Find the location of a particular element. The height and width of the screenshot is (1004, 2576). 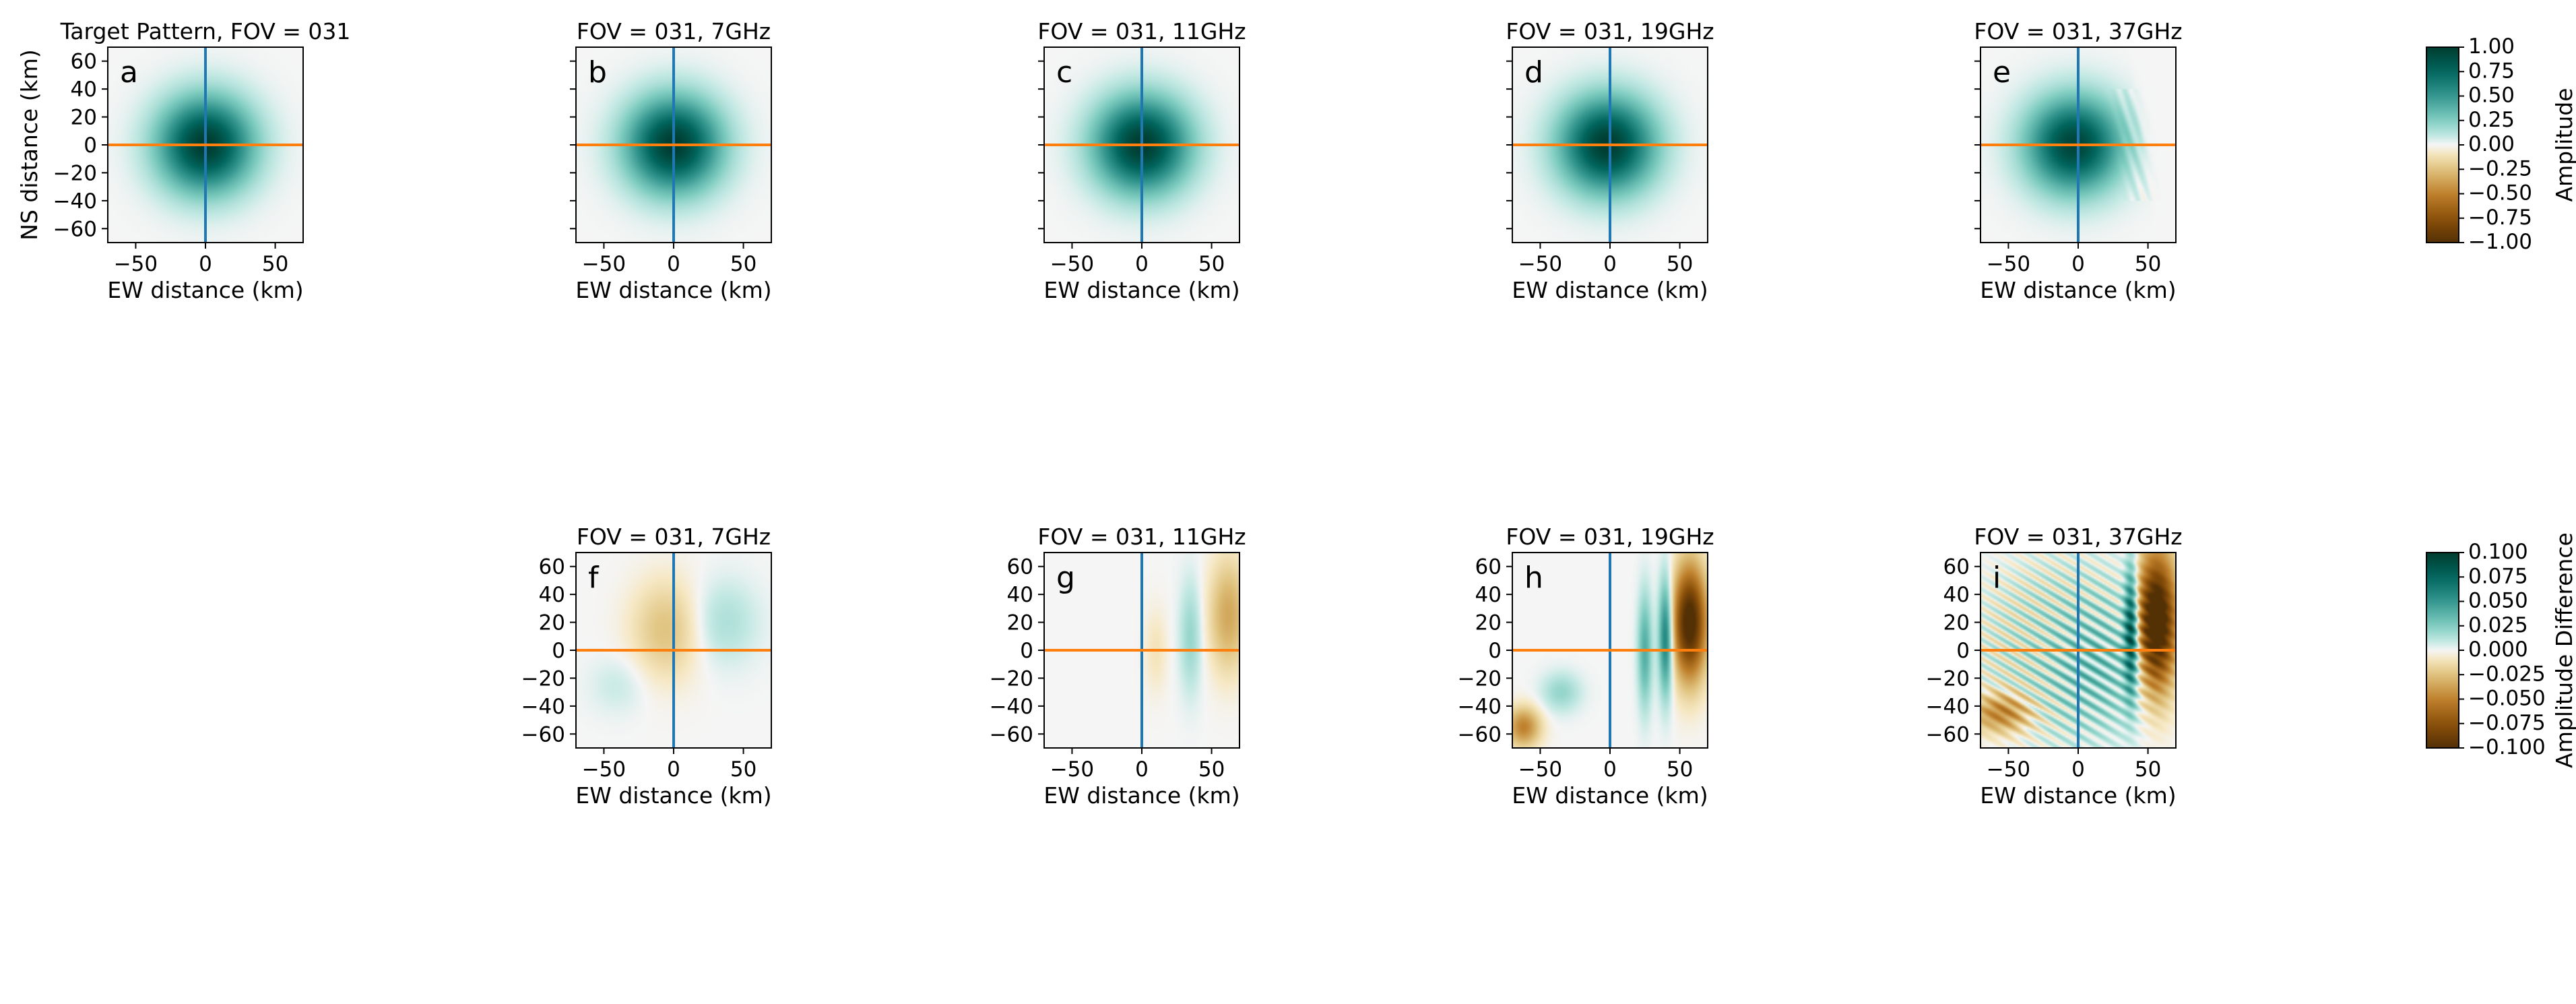

panel-e-xlabel: EW distance (km) is located at coordinates (2078, 290).